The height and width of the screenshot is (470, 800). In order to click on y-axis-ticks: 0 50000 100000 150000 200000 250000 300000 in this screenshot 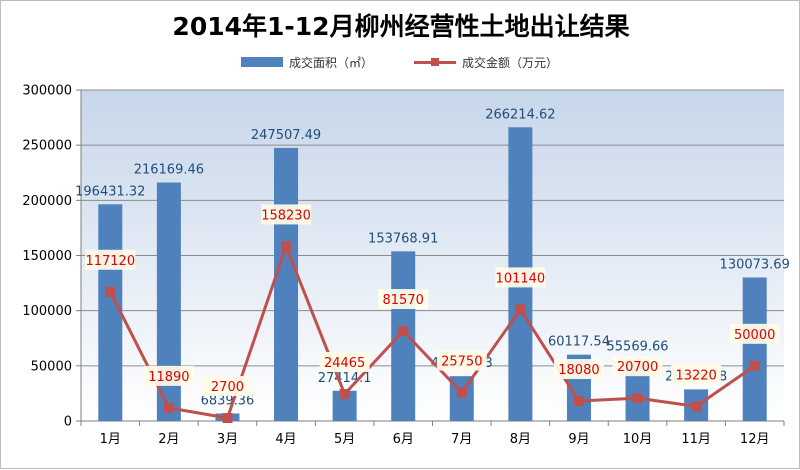, I will do `click(47, 257)`.